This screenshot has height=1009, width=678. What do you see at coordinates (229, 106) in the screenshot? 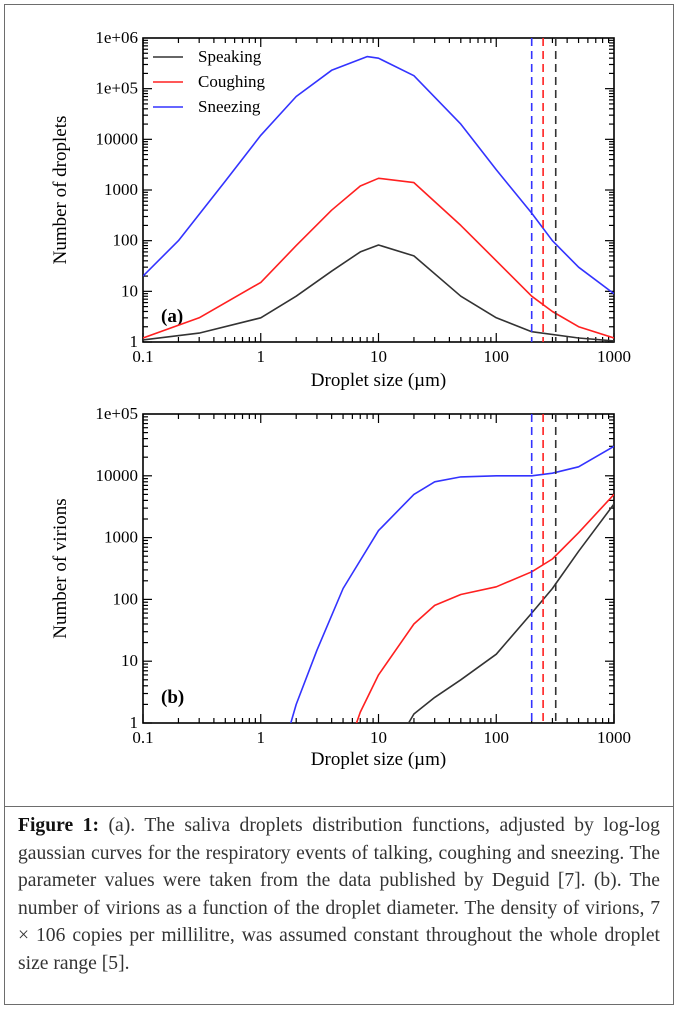
I see `legend-label: Sneezing` at bounding box center [229, 106].